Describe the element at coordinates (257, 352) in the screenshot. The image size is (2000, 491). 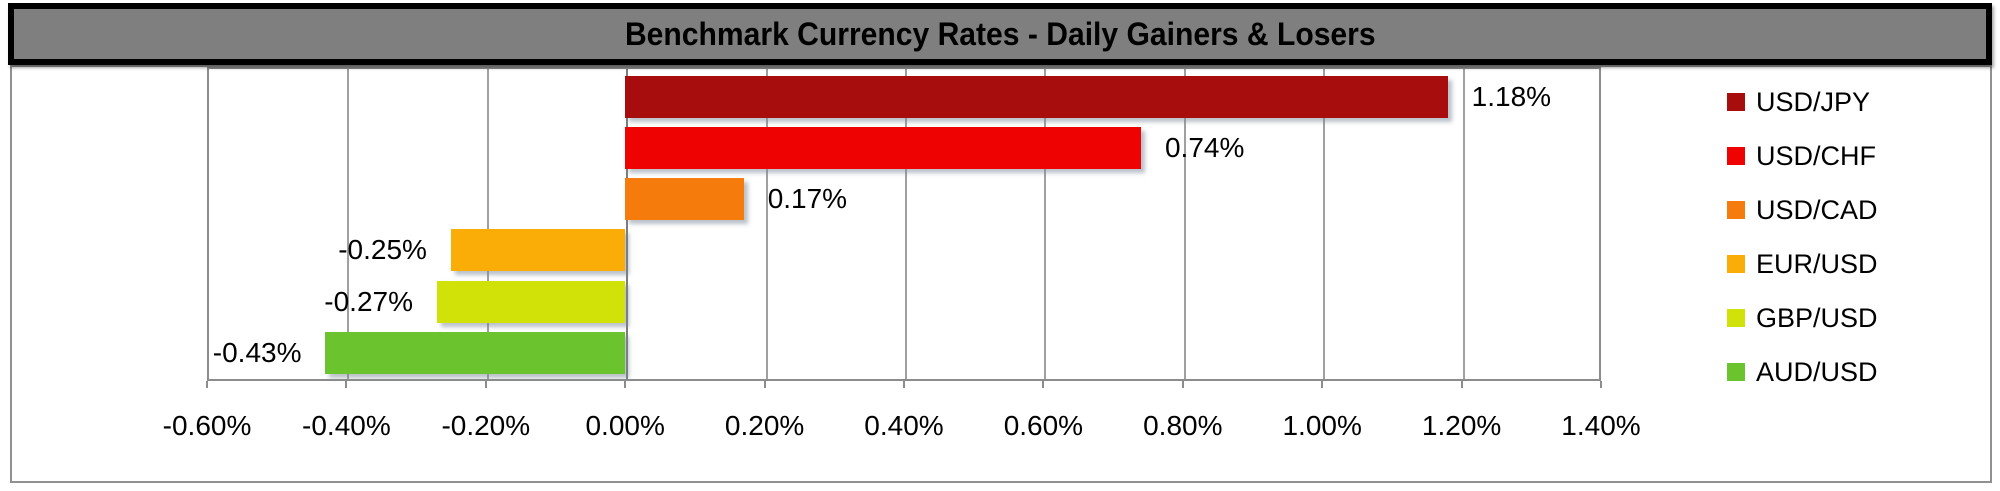
I see `data-label-aud-usd: -0.43%` at that location.